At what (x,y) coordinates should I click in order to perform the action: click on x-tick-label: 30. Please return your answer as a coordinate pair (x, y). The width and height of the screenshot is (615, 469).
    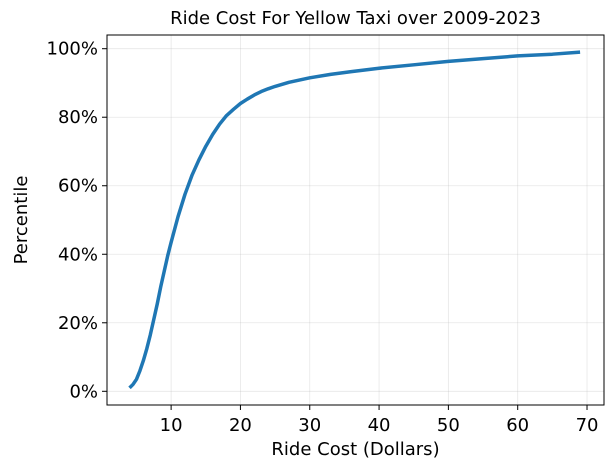
    Looking at the image, I should click on (309, 425).